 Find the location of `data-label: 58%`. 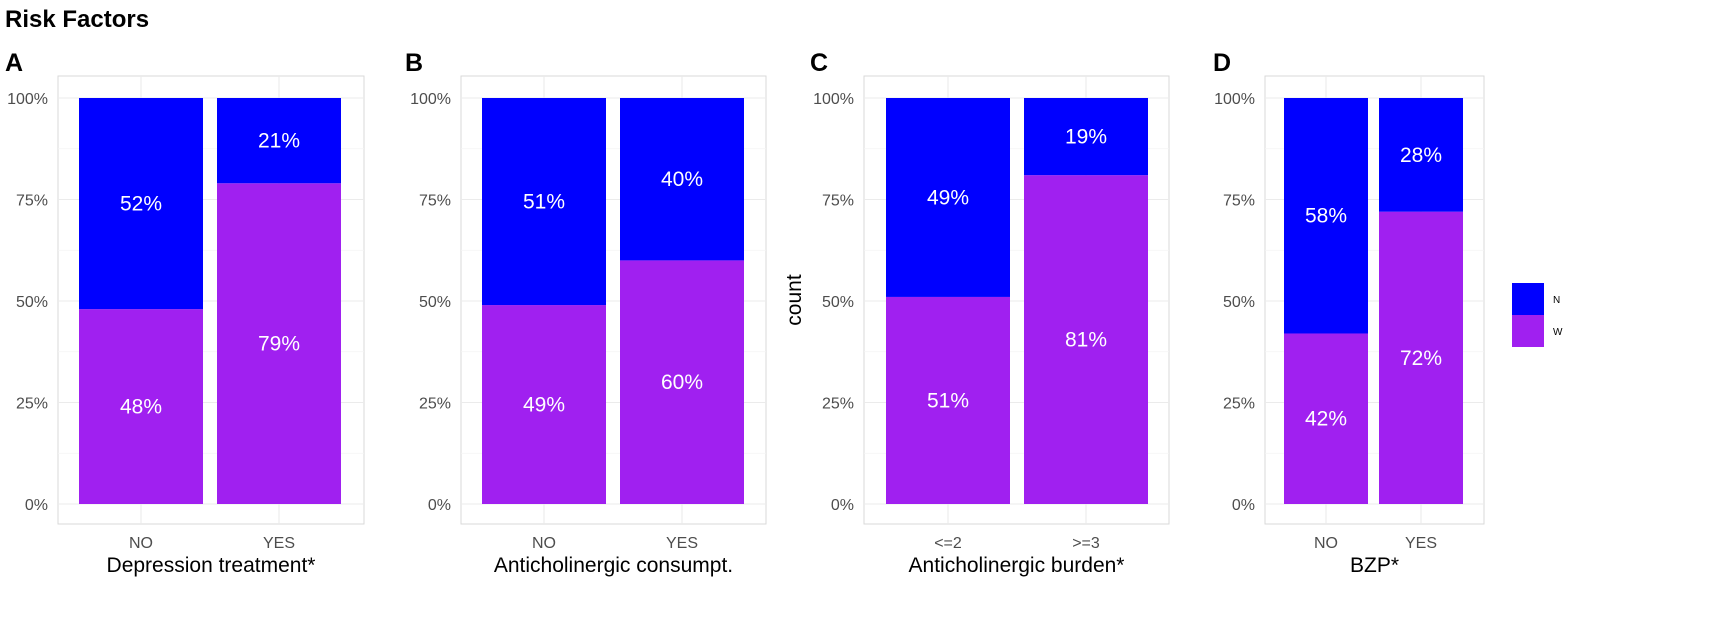

data-label: 58% is located at coordinates (1326, 216).